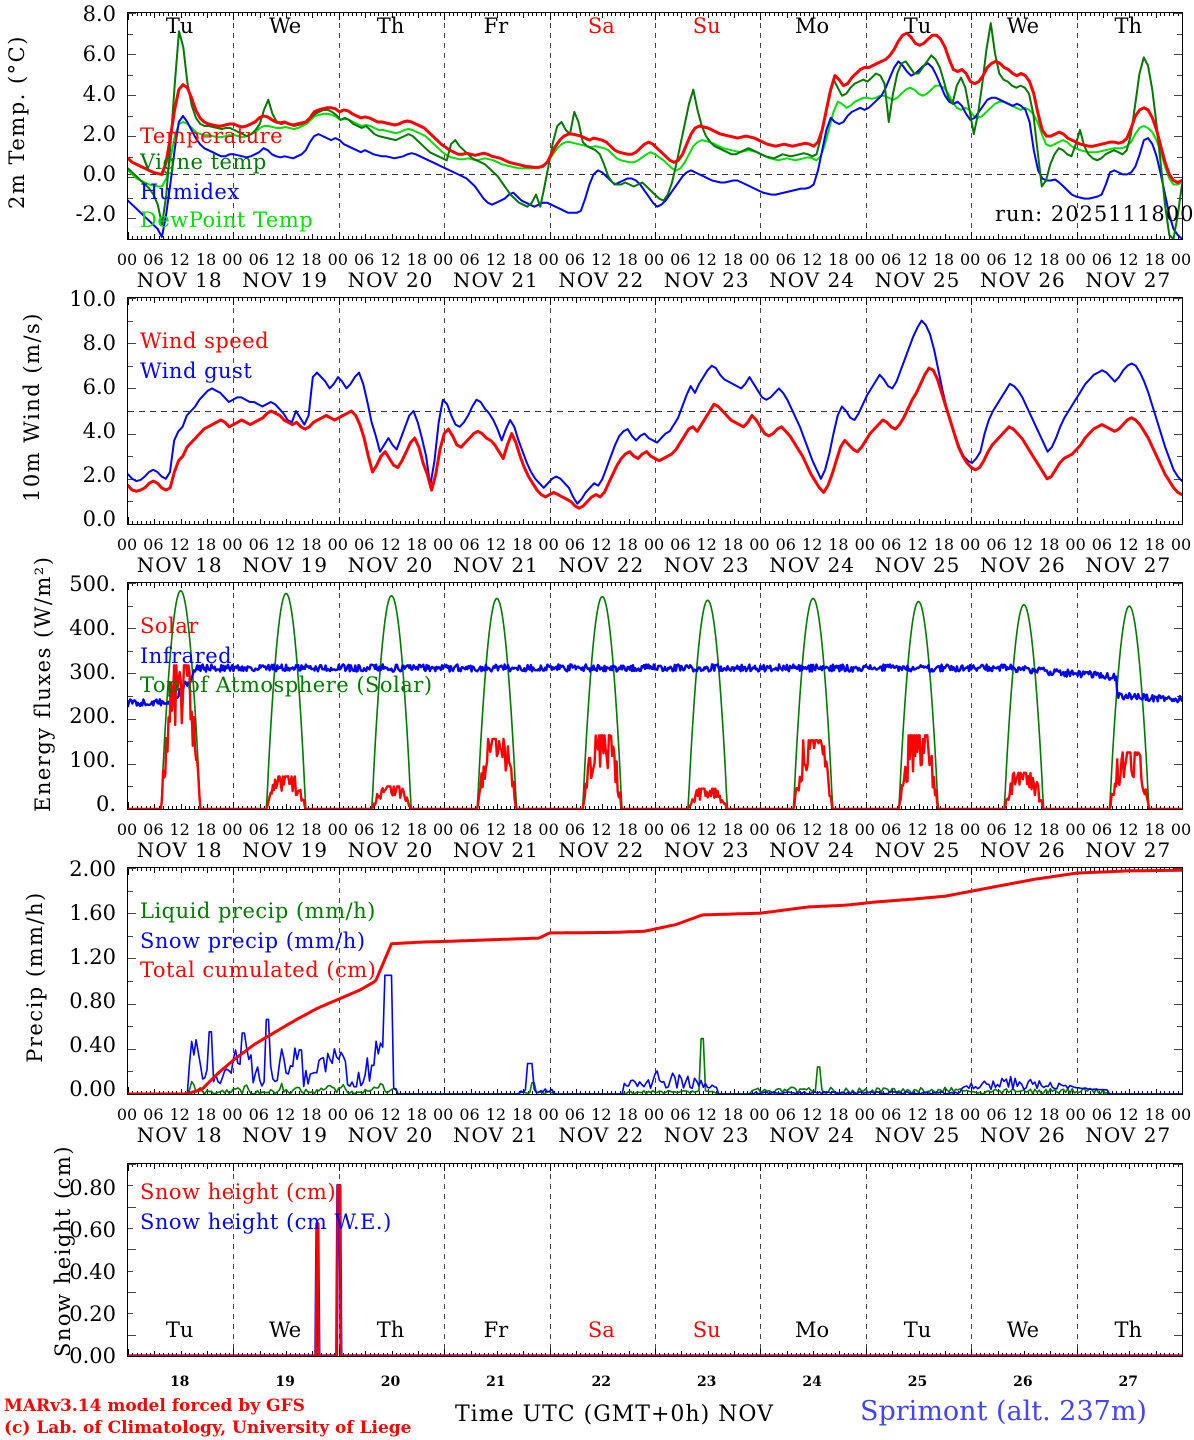  What do you see at coordinates (917, 1330) in the screenshot?
I see `day-name-label-bottom: Tu` at bounding box center [917, 1330].